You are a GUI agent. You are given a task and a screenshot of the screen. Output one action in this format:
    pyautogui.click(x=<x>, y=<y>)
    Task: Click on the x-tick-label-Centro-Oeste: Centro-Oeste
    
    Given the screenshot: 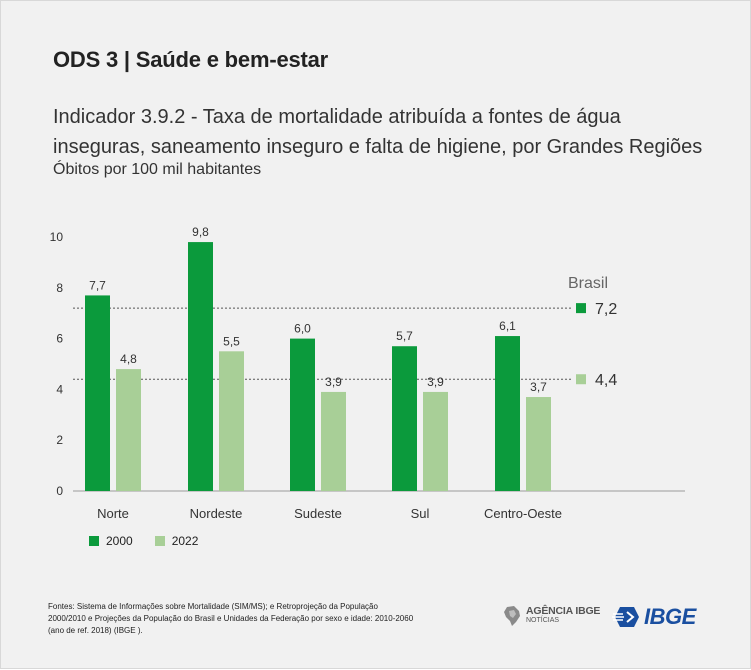 What is the action you would take?
    pyautogui.click(x=523, y=513)
    